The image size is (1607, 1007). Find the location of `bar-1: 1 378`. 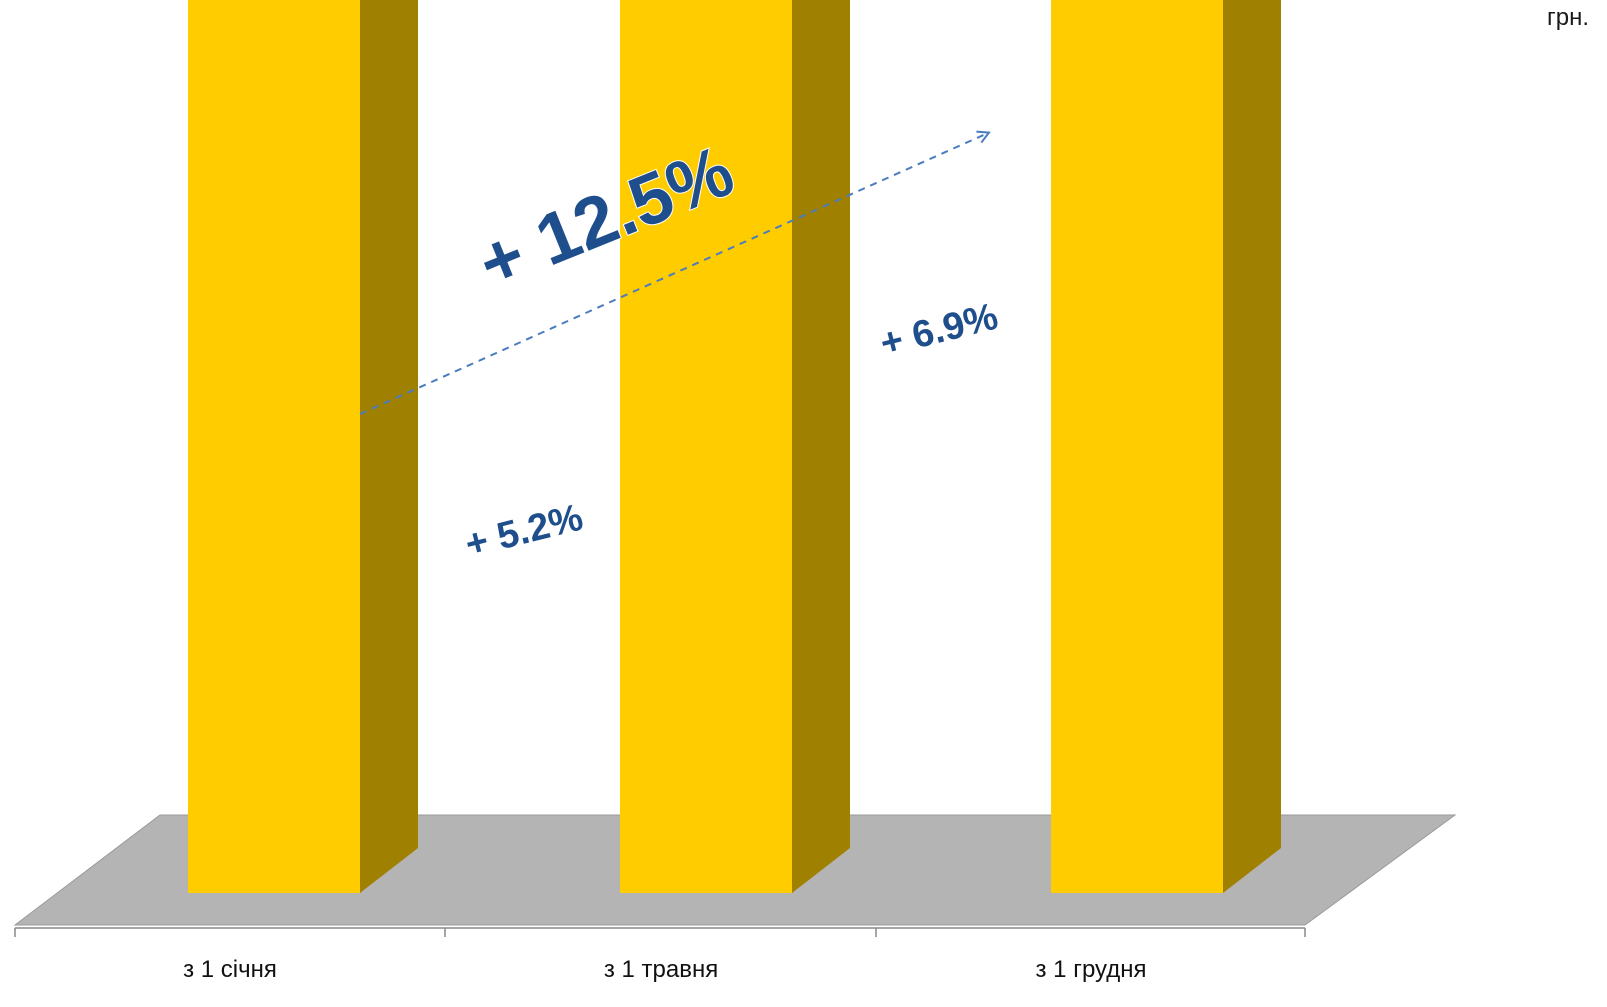

bar-1: 1 378 is located at coordinates (303, 446).